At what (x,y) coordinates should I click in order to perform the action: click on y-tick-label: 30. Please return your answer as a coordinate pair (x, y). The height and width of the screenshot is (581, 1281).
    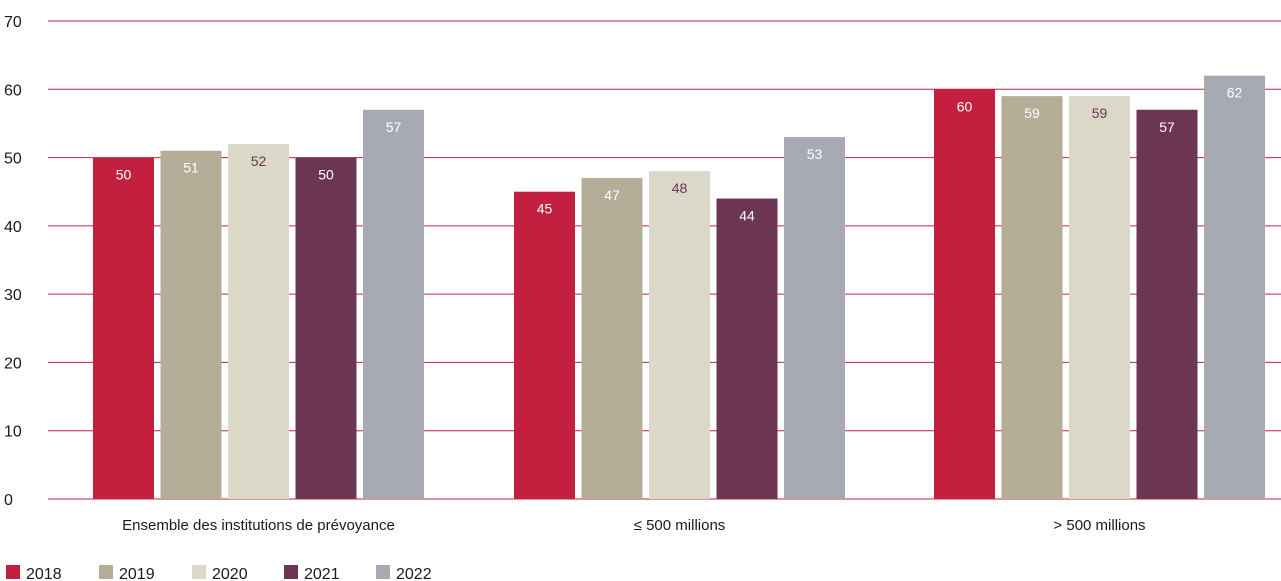
    Looking at the image, I should click on (13, 295).